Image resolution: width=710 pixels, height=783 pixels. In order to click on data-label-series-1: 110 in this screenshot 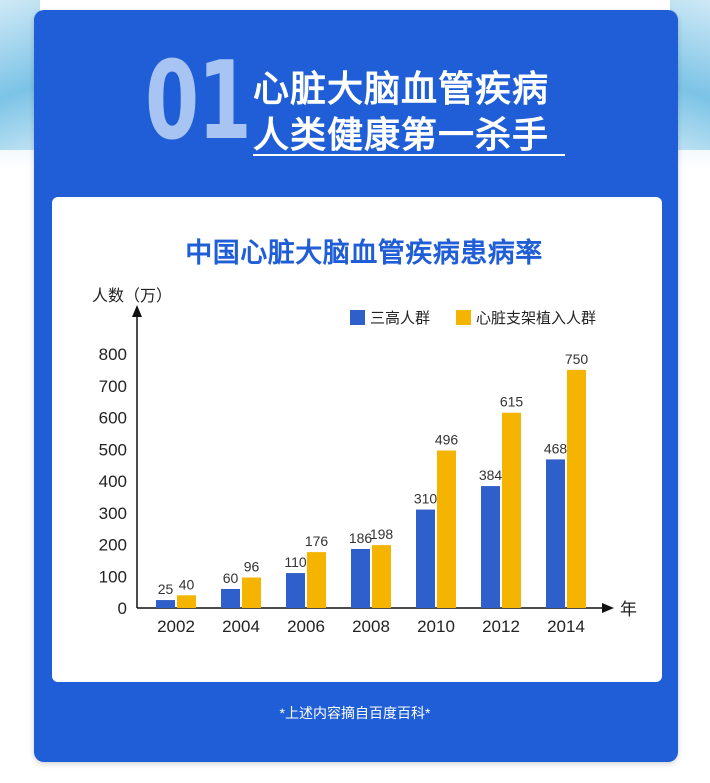, I will do `click(295, 562)`.